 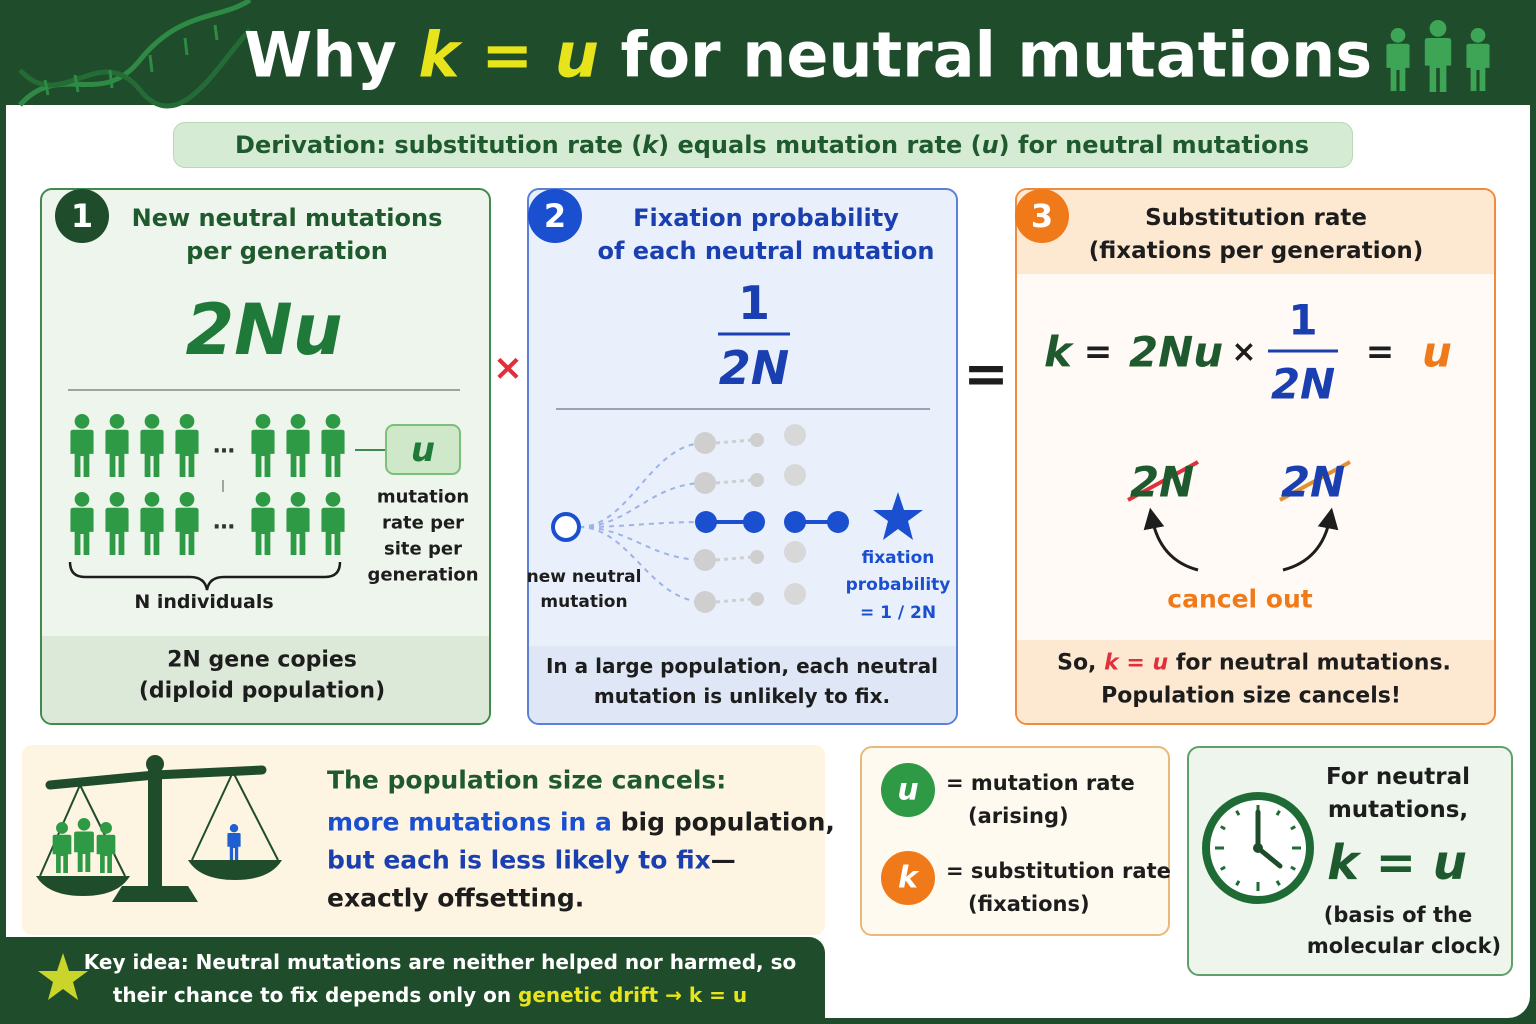 What do you see at coordinates (287, 251) in the screenshot?
I see `panel-heading: per generation` at bounding box center [287, 251].